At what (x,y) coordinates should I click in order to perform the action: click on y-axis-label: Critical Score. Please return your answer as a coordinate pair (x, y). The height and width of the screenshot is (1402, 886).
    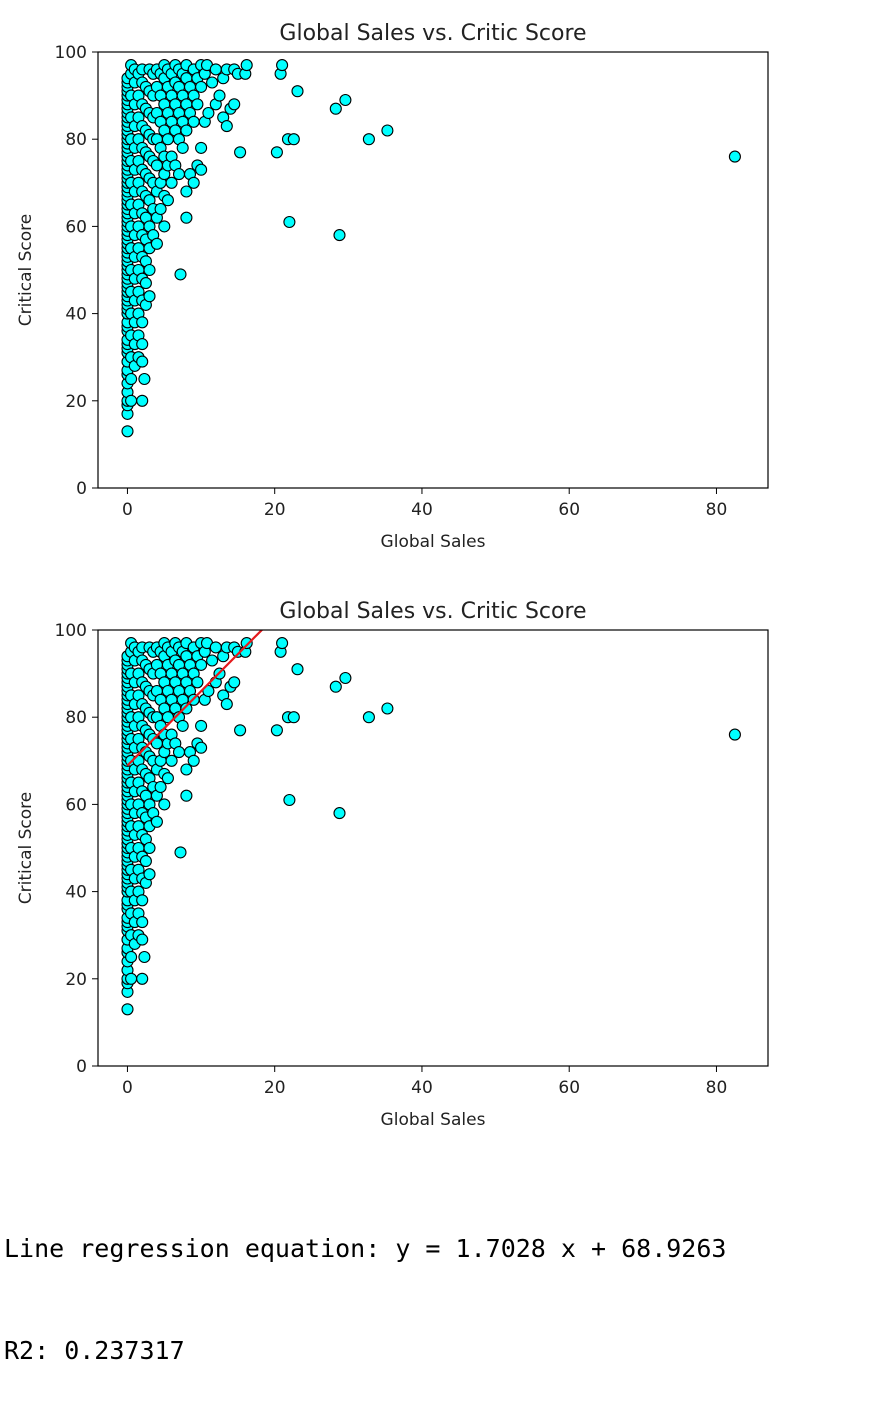
    Looking at the image, I should click on (26, 848).